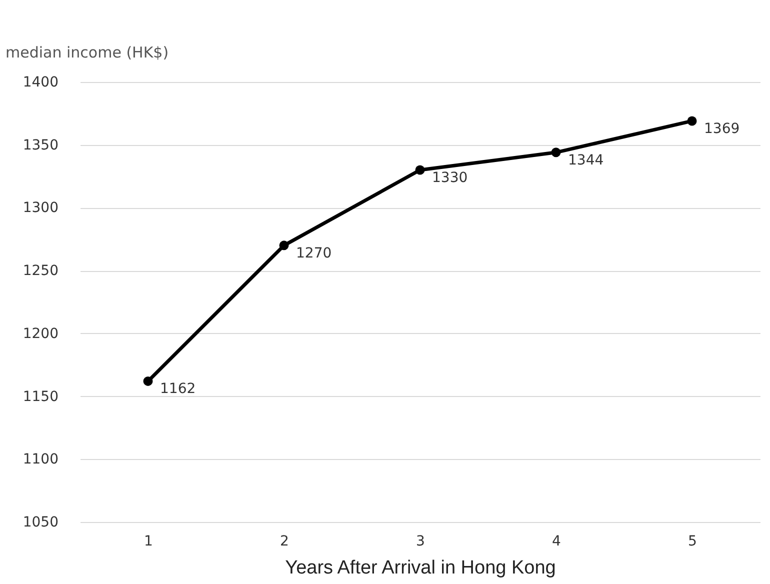 The width and height of the screenshot is (770, 584). I want to click on data-label: 1330, so click(450, 178).